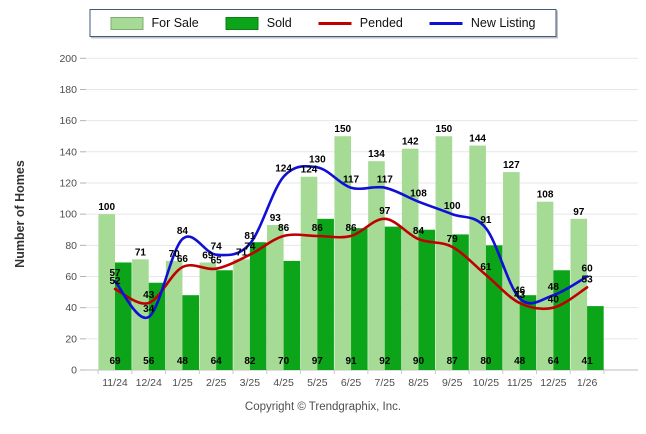  What do you see at coordinates (418, 383) in the screenshot?
I see `x-axis-label: 8/25` at bounding box center [418, 383].